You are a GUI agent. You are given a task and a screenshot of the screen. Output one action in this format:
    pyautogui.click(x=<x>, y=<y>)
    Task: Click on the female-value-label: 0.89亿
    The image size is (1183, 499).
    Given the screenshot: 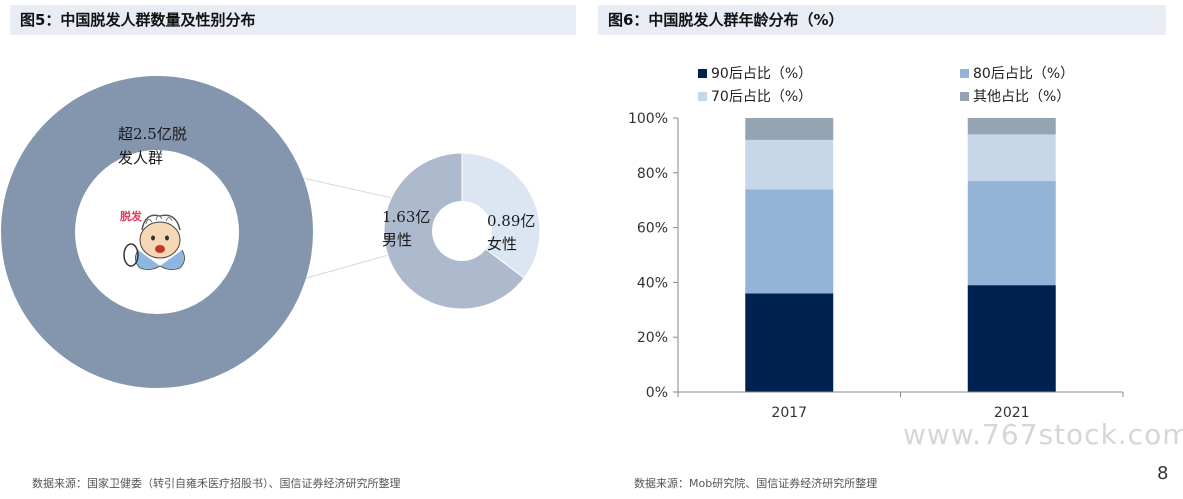 What is the action you would take?
    pyautogui.click(x=511, y=221)
    